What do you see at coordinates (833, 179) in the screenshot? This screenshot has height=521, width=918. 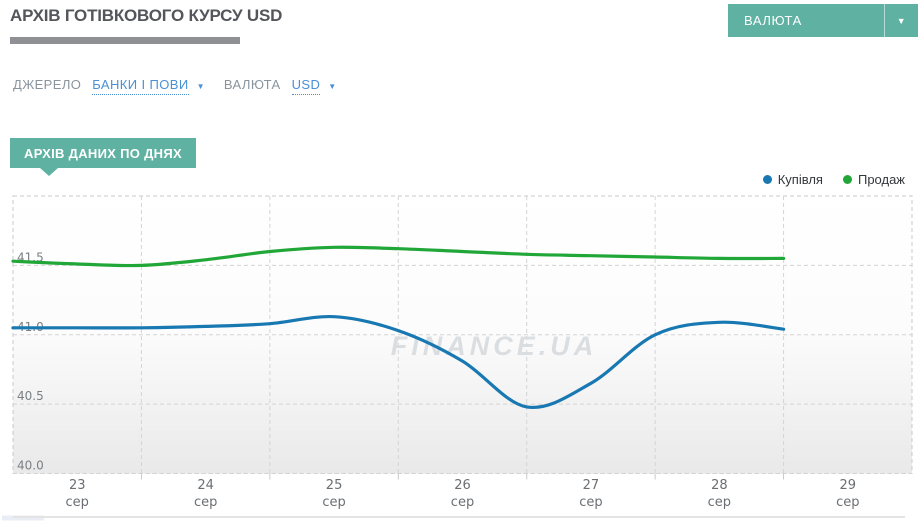 I see `chart-legend: Купівля Продаж` at bounding box center [833, 179].